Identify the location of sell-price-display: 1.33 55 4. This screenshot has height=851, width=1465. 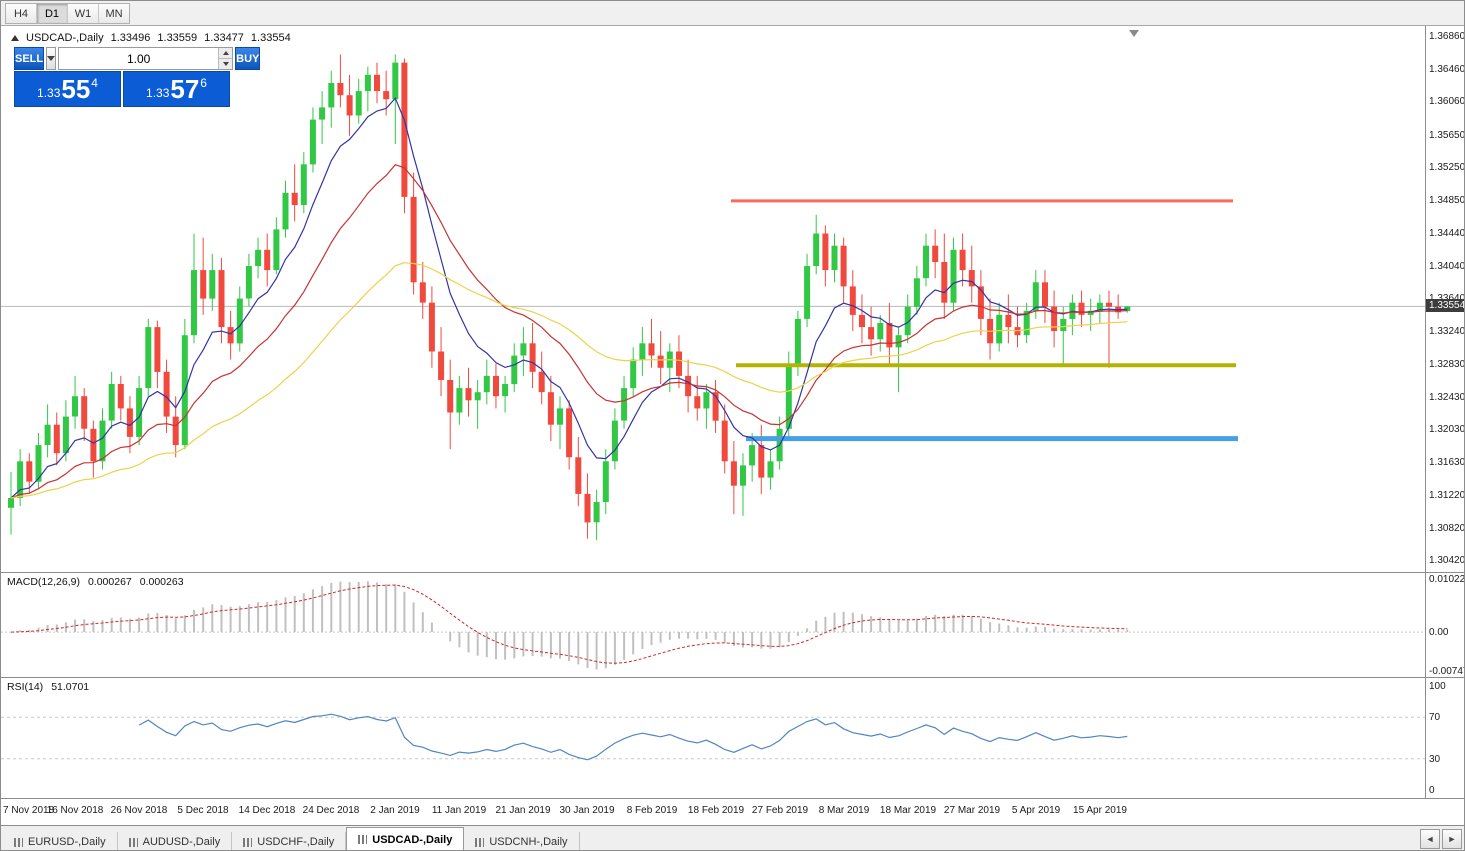
(67, 89).